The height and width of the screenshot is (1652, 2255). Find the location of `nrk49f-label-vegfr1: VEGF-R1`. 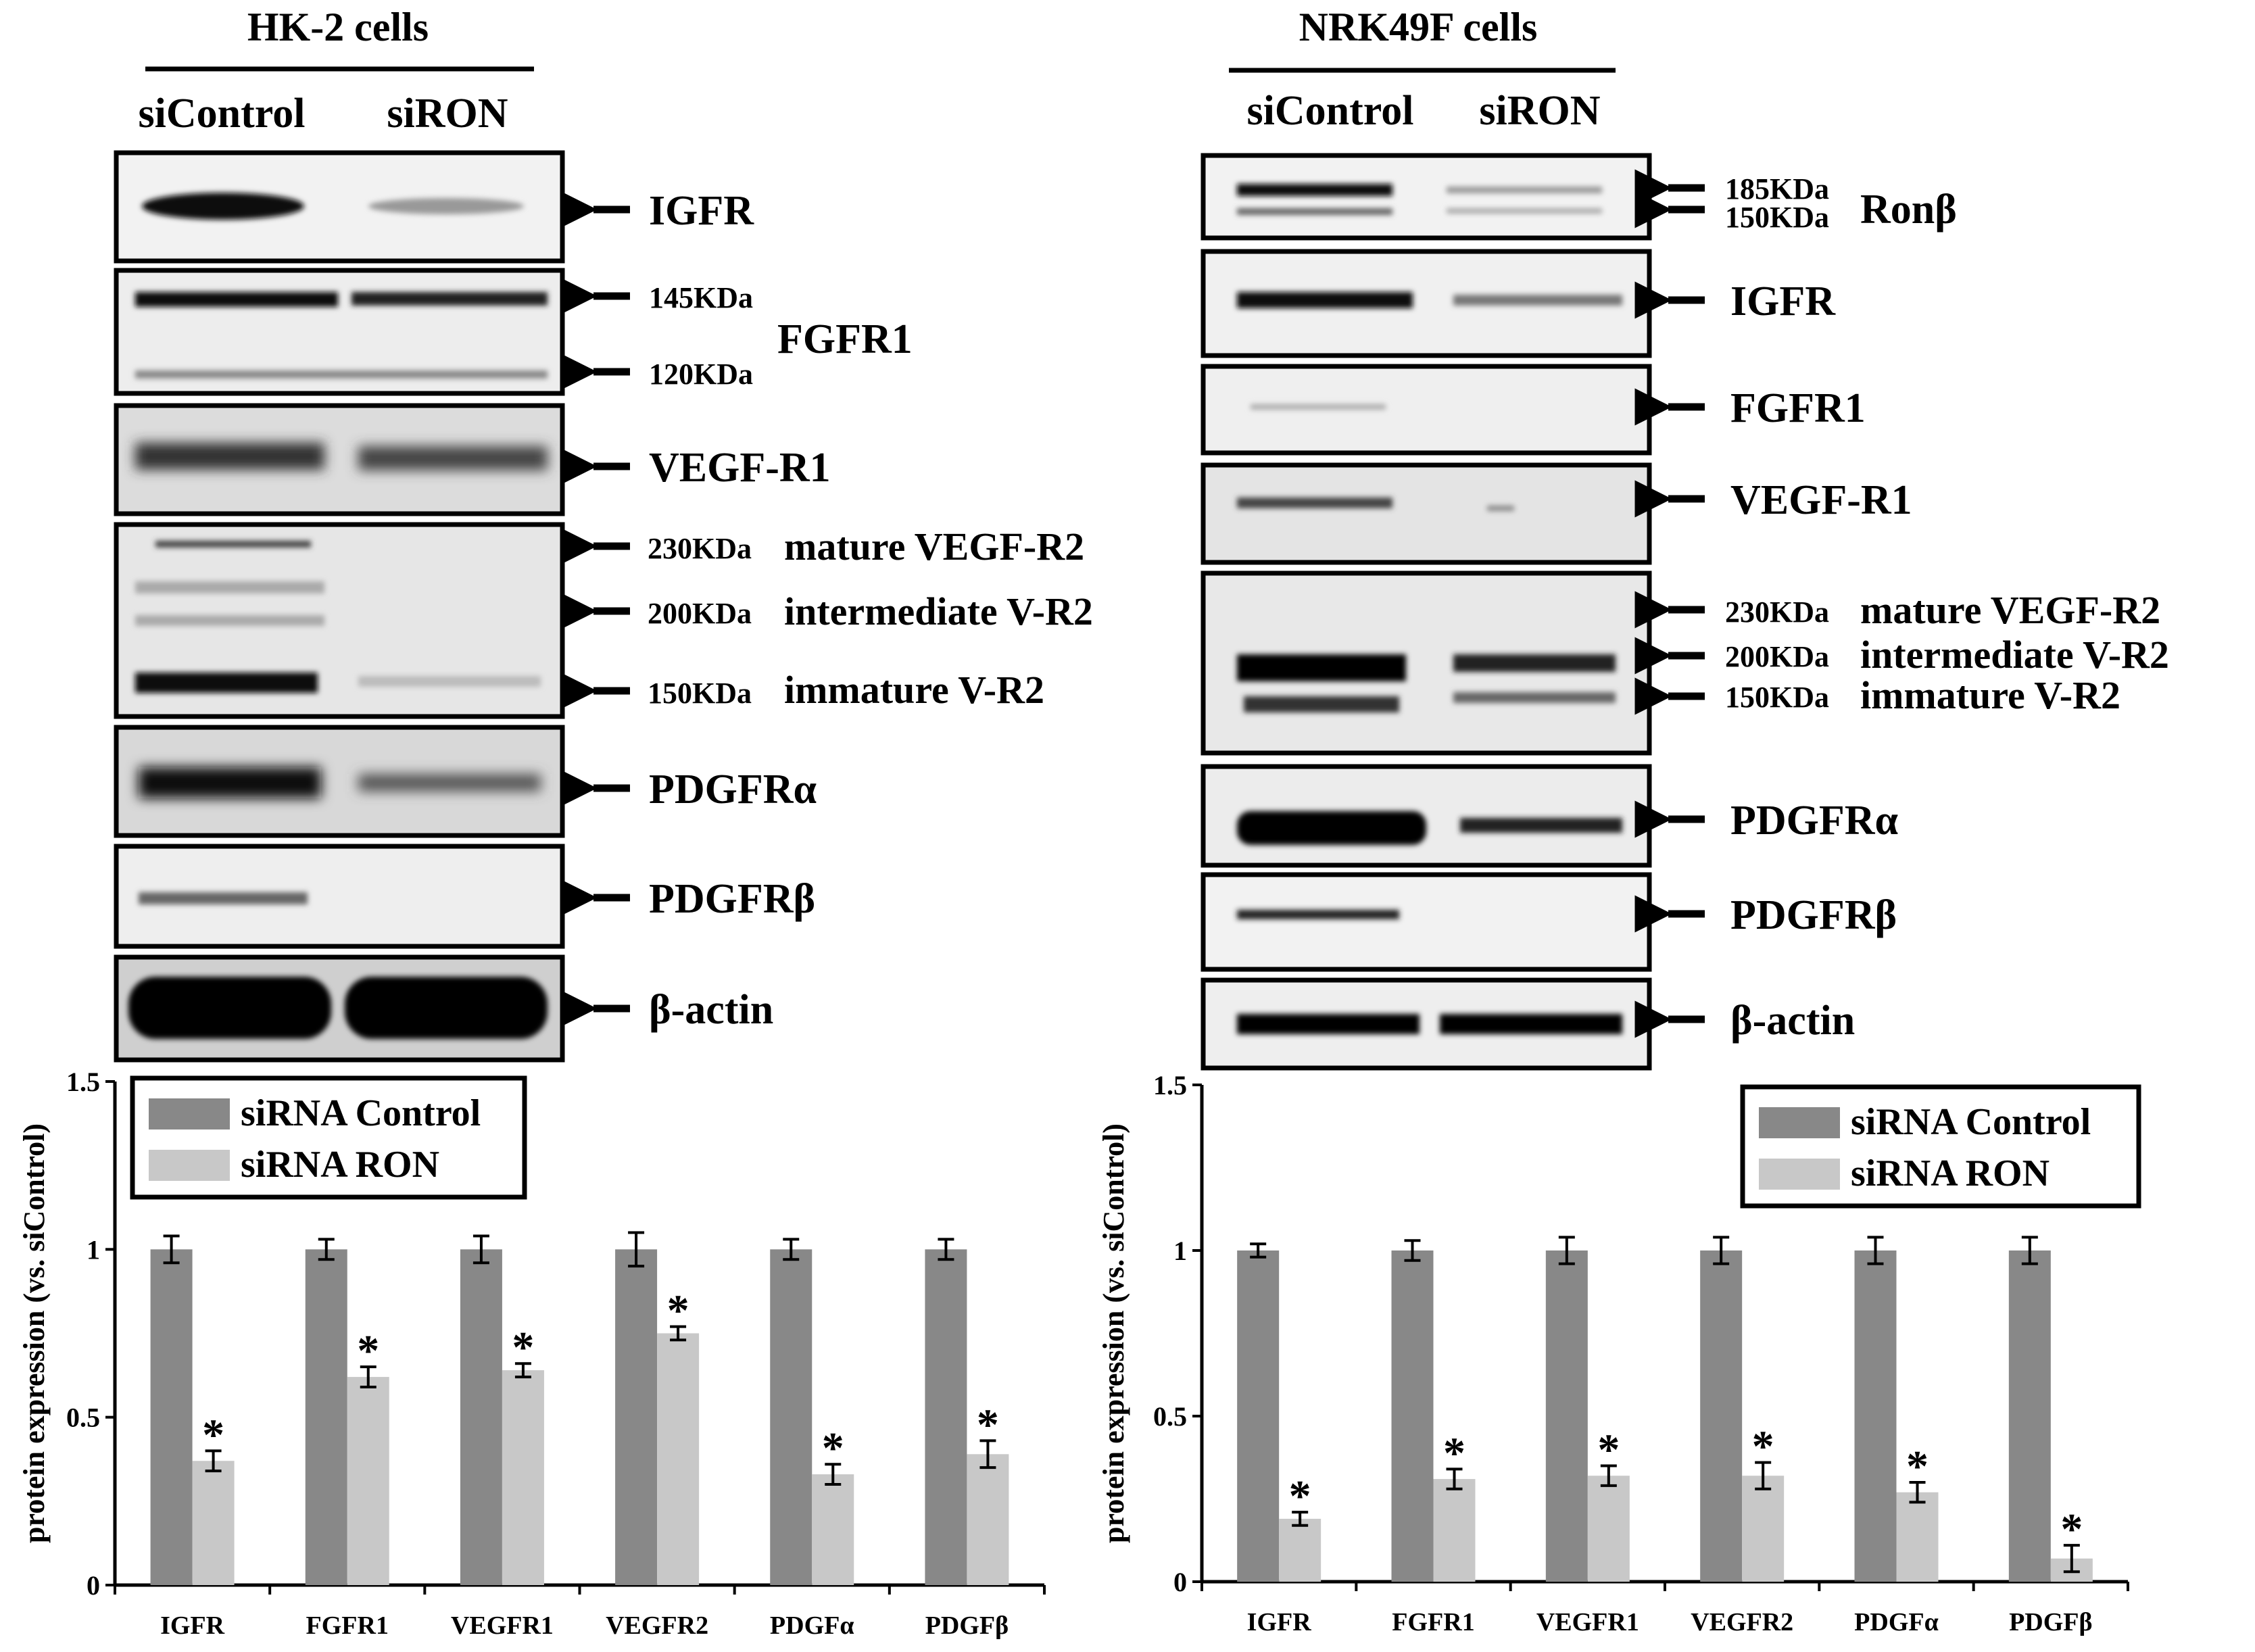

nrk49f-label-vegfr1: VEGF-R1 is located at coordinates (1821, 500).